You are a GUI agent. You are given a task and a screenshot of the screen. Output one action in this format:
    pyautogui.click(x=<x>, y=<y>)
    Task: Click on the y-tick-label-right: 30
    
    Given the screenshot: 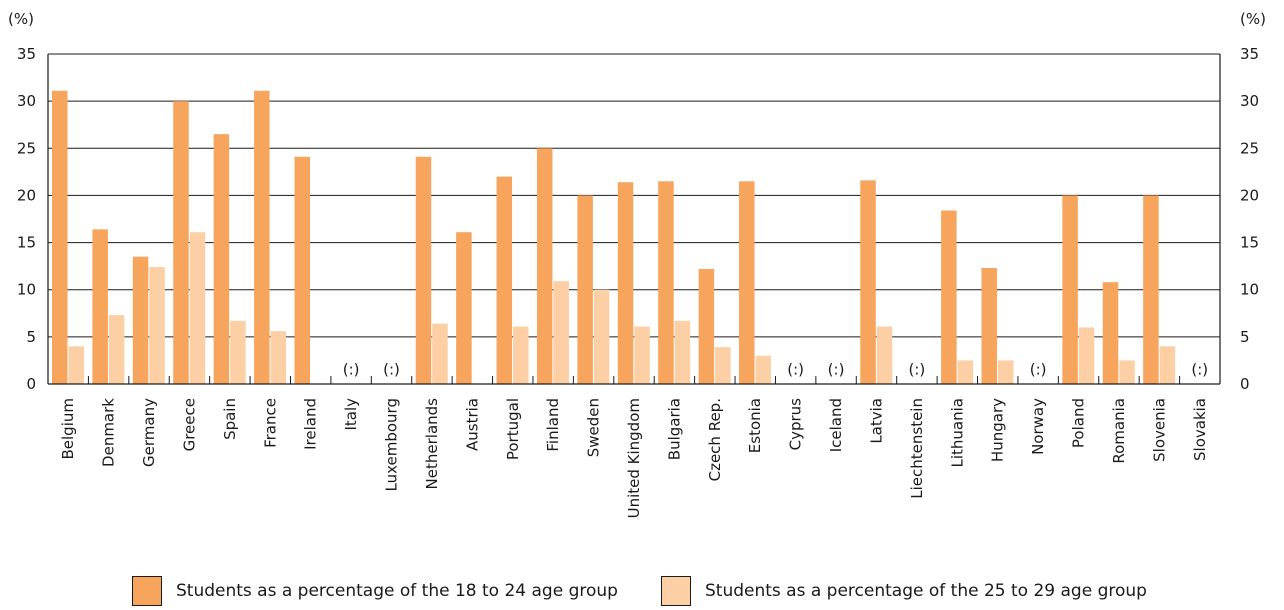 What is the action you would take?
    pyautogui.click(x=1249, y=101)
    